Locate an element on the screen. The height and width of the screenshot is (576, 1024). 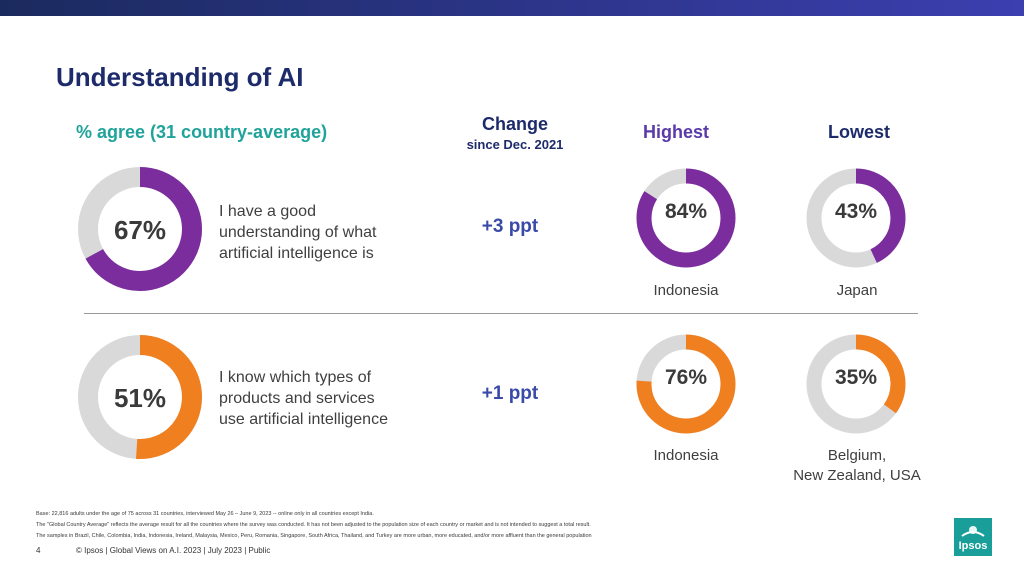
donut-highest-understanding: 84% is located at coordinates (686, 218).